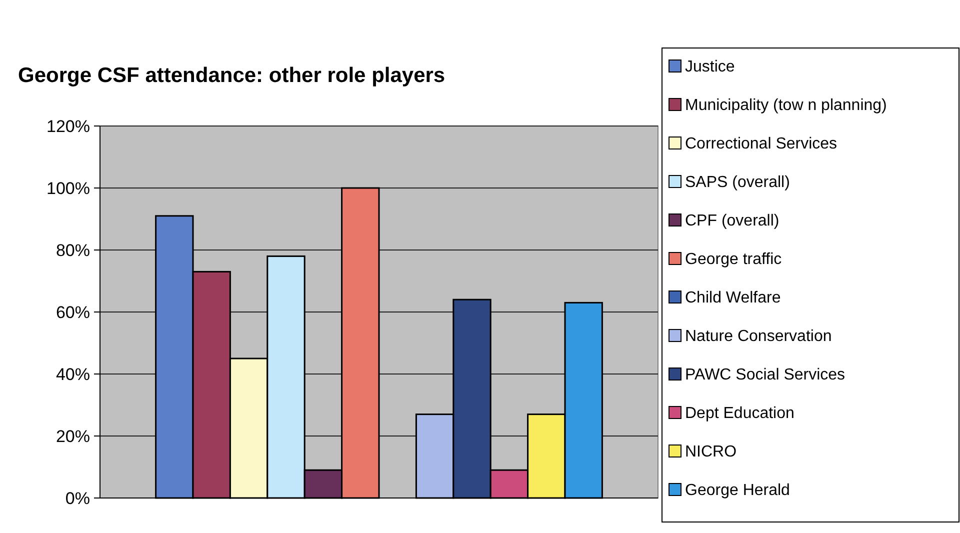  Describe the element at coordinates (73, 436) in the screenshot. I see `y-tick-label: 20%` at that location.